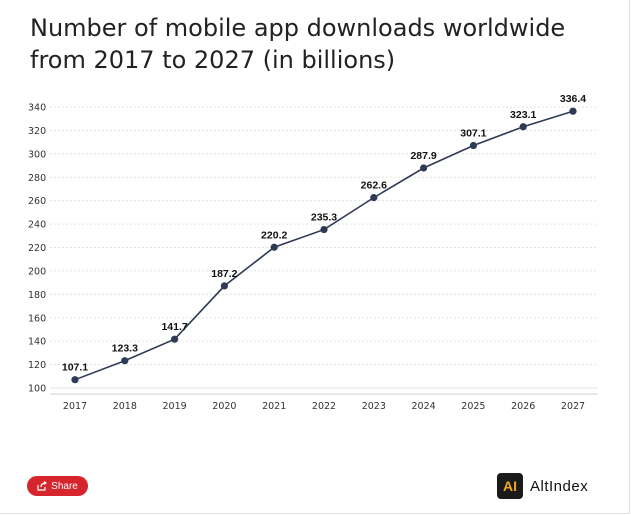  I want to click on y-tick-label: 320, so click(37, 131).